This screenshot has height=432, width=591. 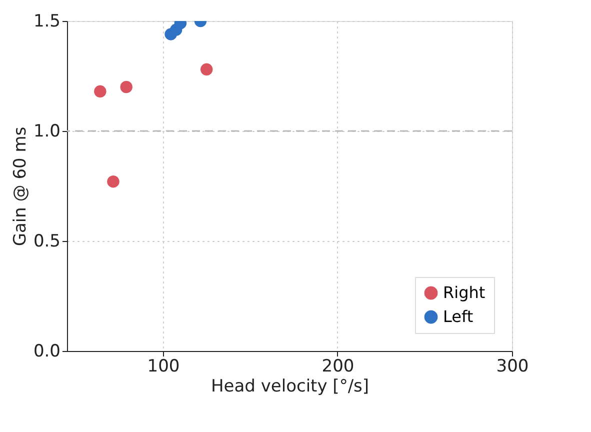 What do you see at coordinates (20, 186) in the screenshot?
I see `y-axis-title: Gain @ 60 ms` at bounding box center [20, 186].